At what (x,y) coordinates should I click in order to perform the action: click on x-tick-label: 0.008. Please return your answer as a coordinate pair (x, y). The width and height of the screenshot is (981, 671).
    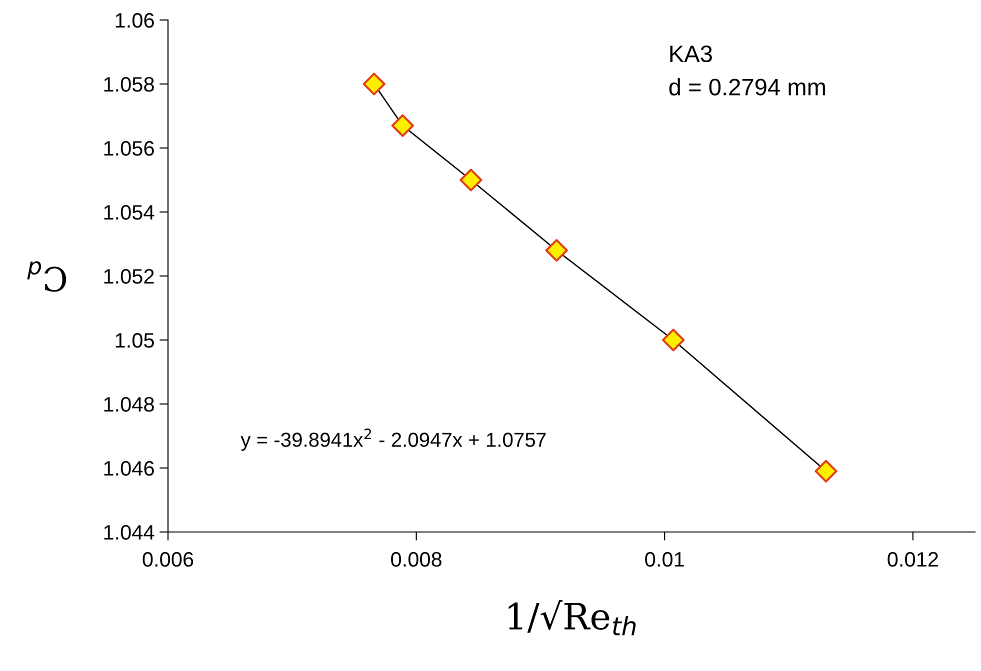
    Looking at the image, I should click on (416, 559).